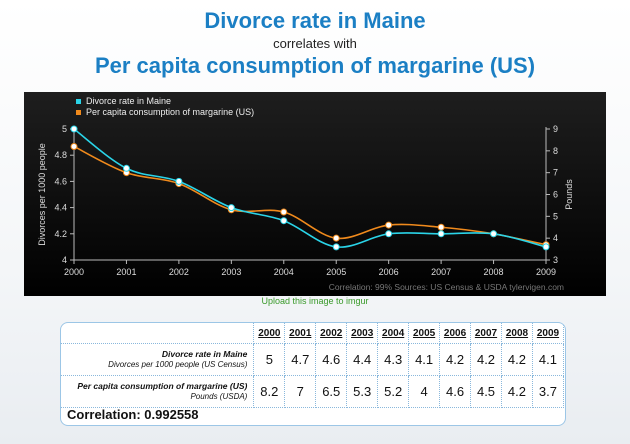  I want to click on x-tick-label: 2000, so click(74, 272).